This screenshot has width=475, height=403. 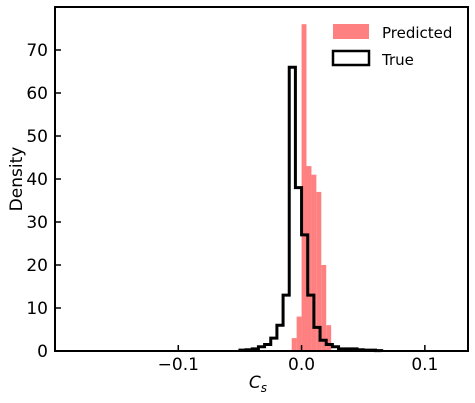 I want to click on x-tick-label: 0.0, so click(x=301, y=365).